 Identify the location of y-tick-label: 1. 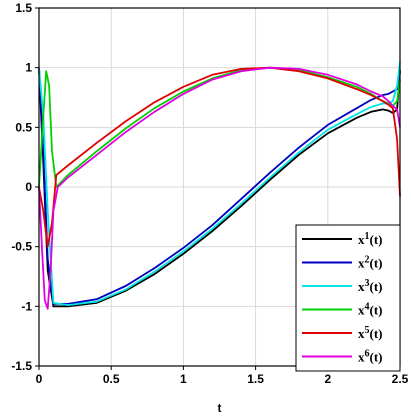
(28, 68).